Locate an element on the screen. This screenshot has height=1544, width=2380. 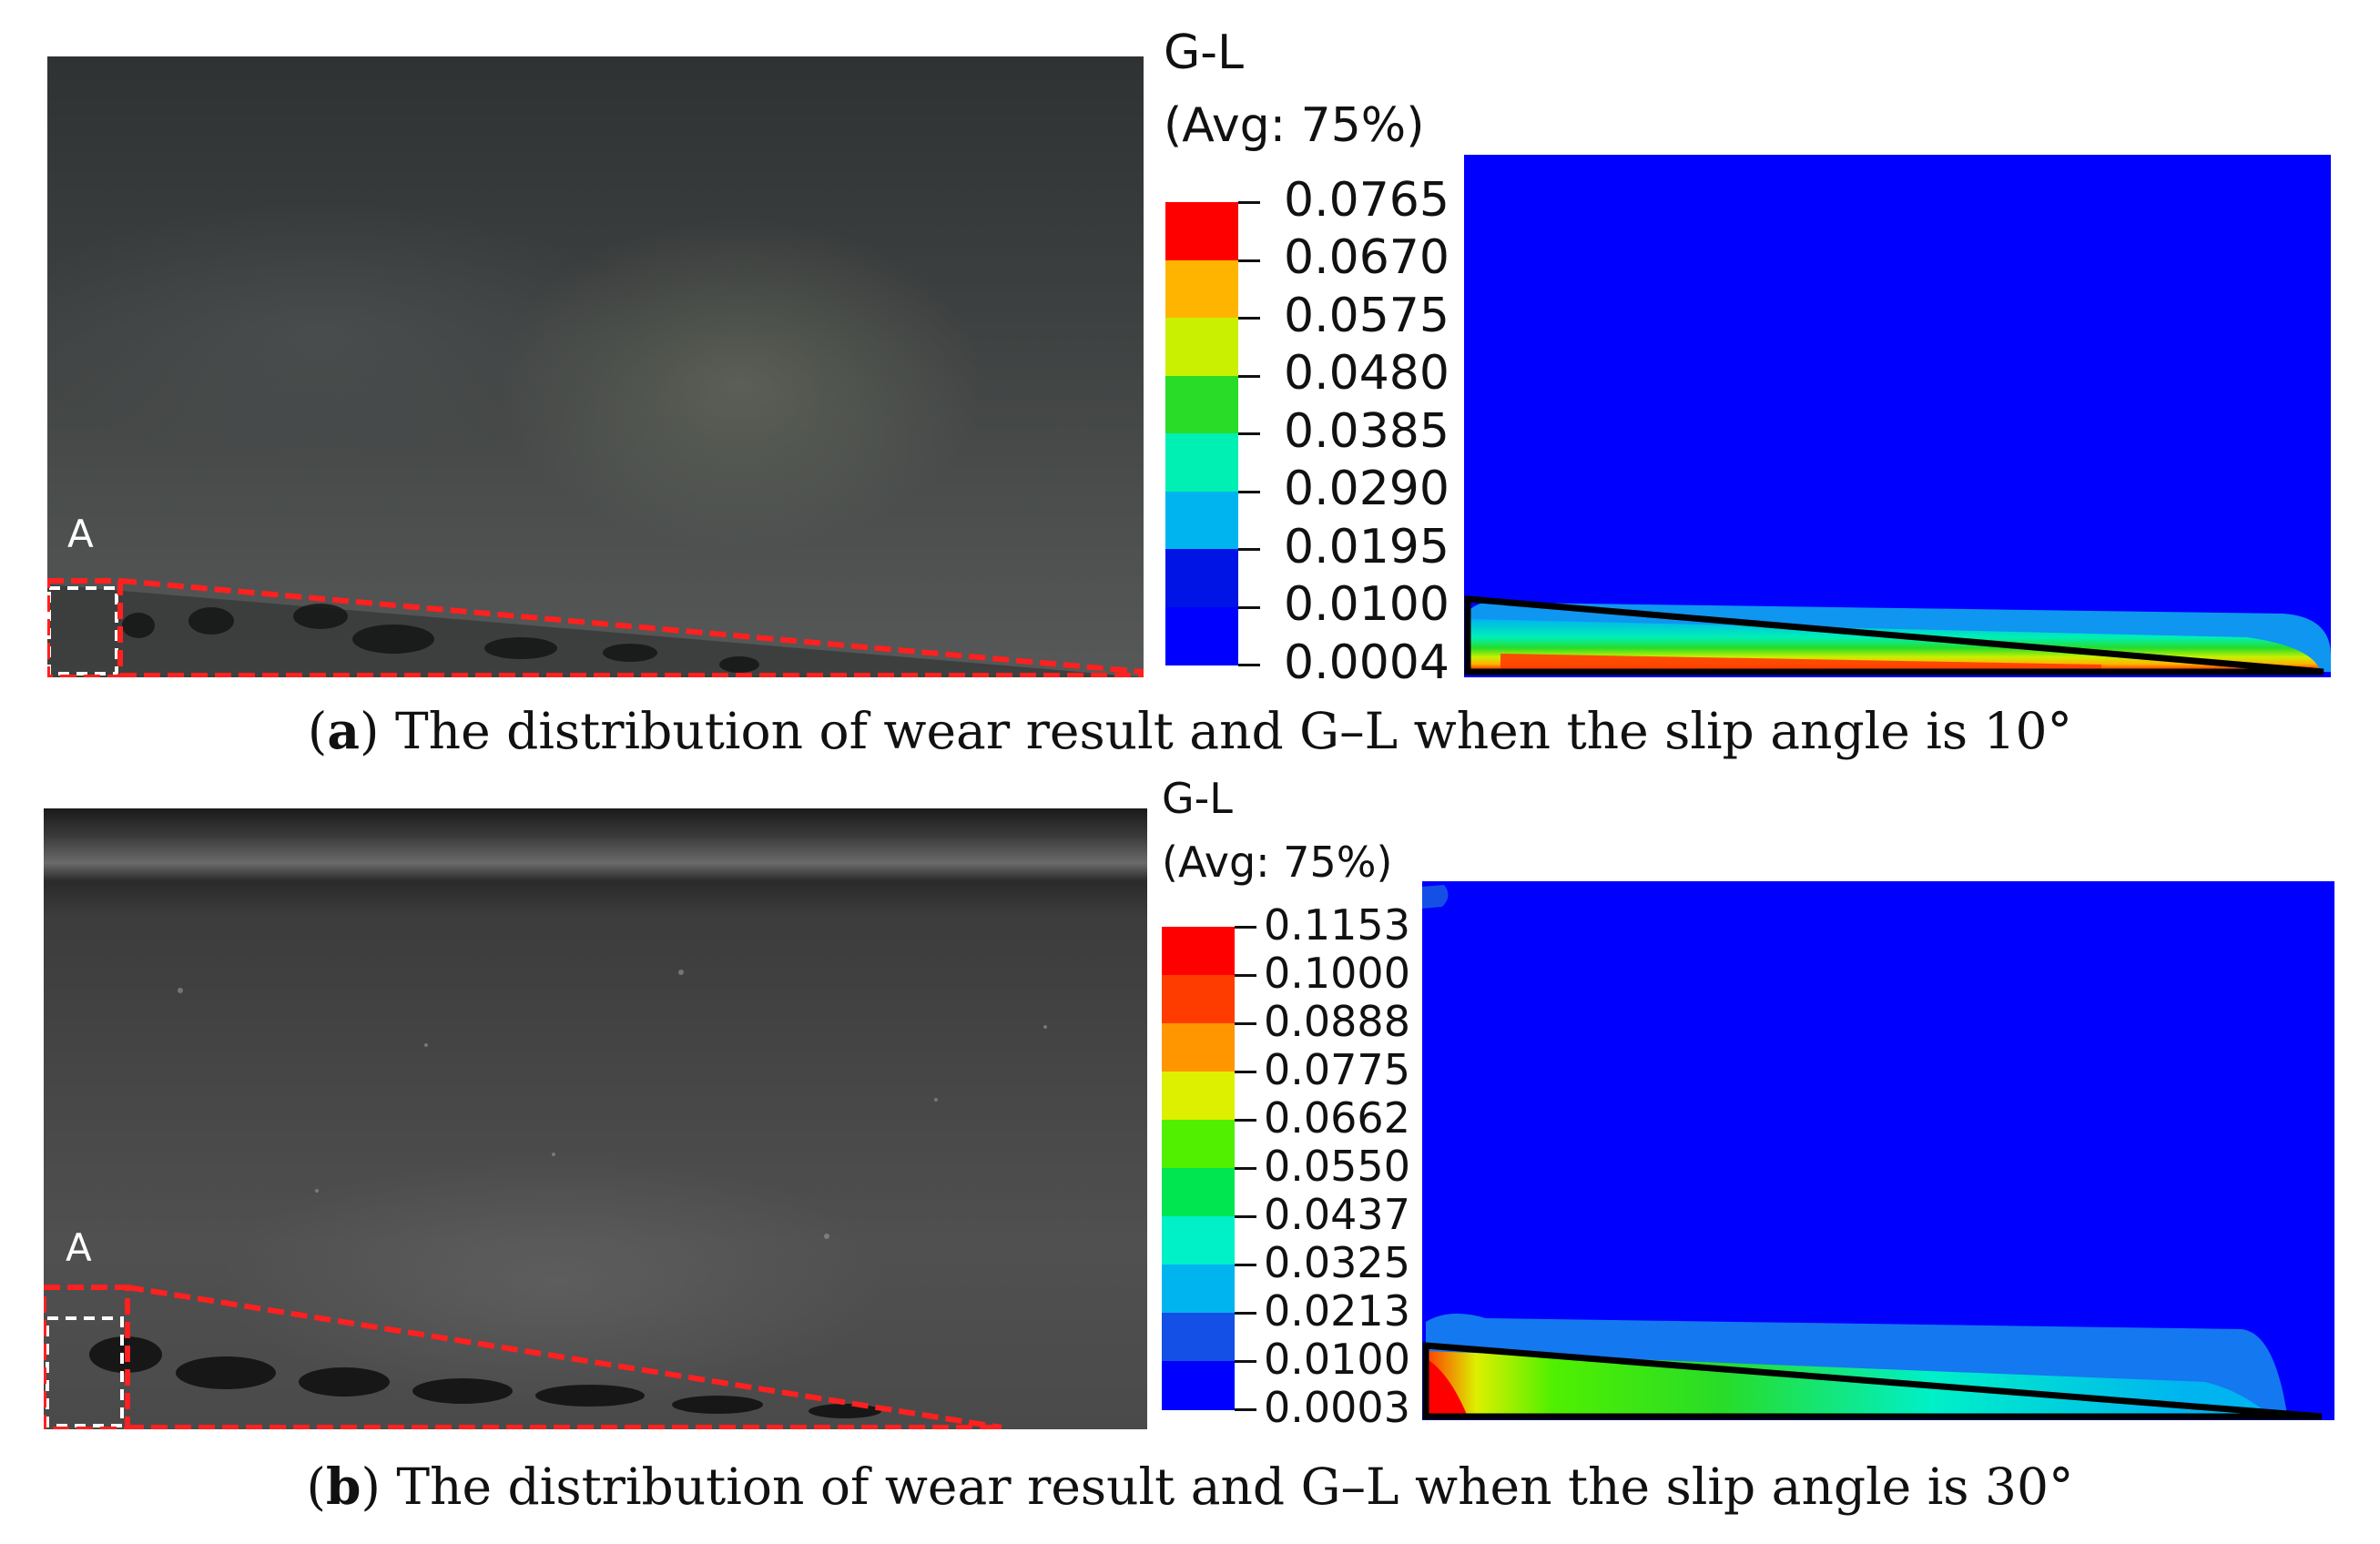
legend-tick-label: 0.1000 is located at coordinates (1337, 974).